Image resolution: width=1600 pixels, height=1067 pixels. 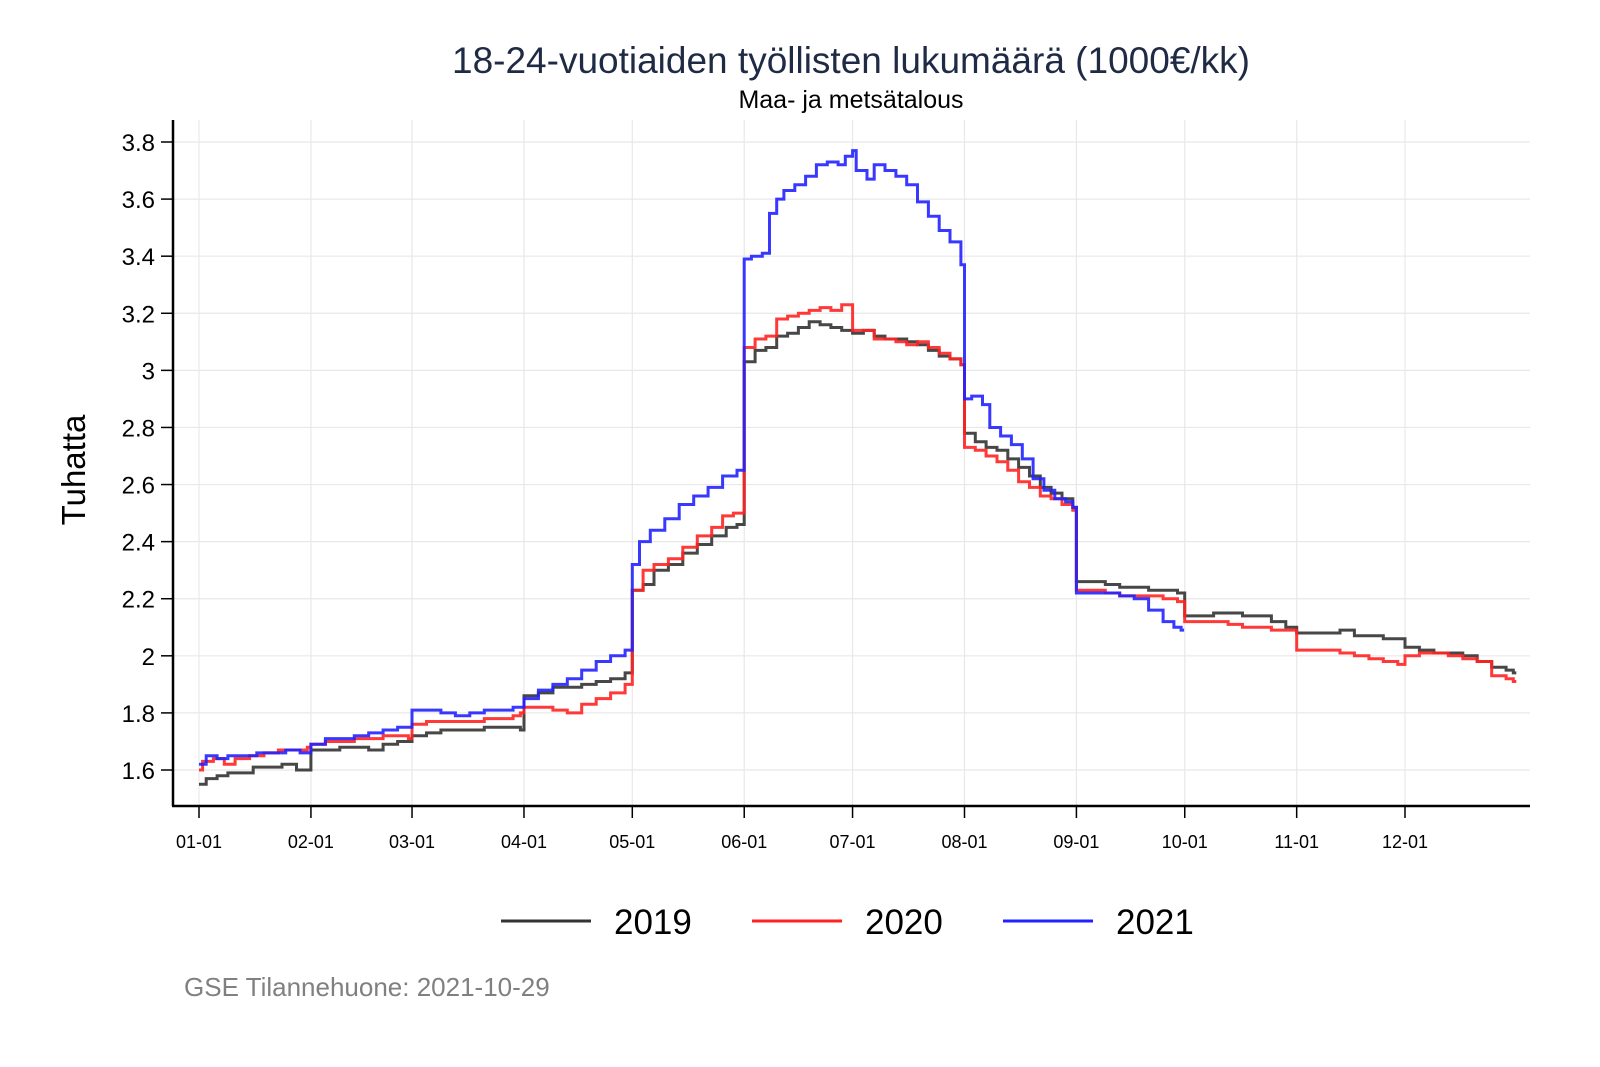 What do you see at coordinates (138, 428) in the screenshot?
I see `y-tick-label: 2.8` at bounding box center [138, 428].